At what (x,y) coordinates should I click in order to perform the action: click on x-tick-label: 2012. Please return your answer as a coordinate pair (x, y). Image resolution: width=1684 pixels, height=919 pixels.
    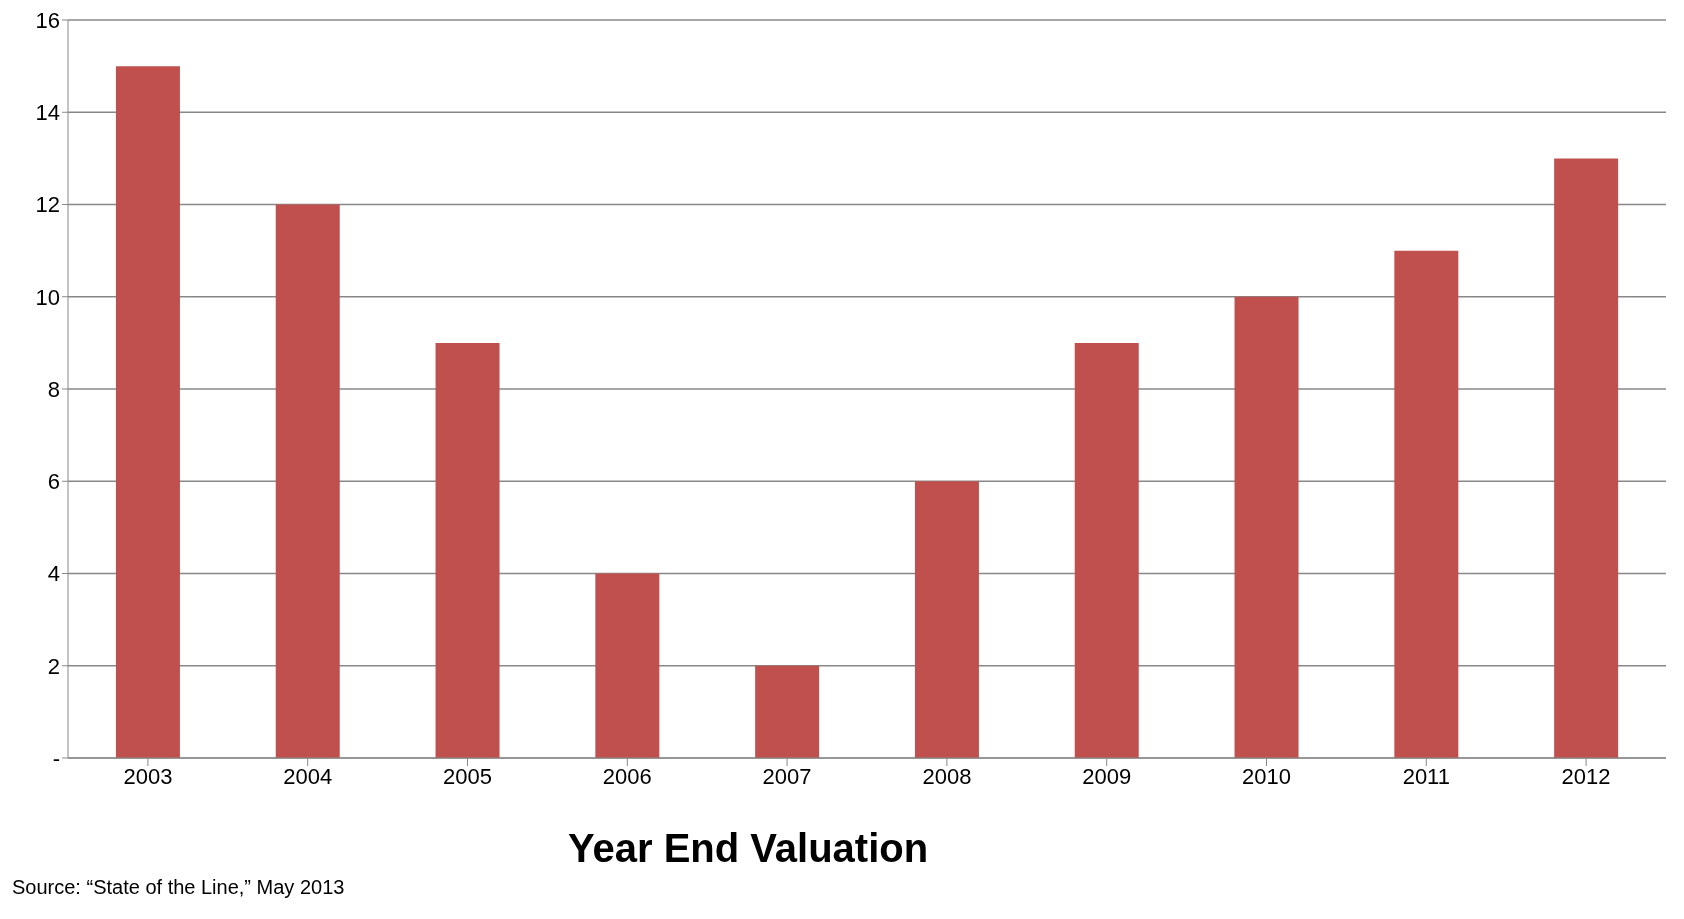
    Looking at the image, I should click on (1586, 776).